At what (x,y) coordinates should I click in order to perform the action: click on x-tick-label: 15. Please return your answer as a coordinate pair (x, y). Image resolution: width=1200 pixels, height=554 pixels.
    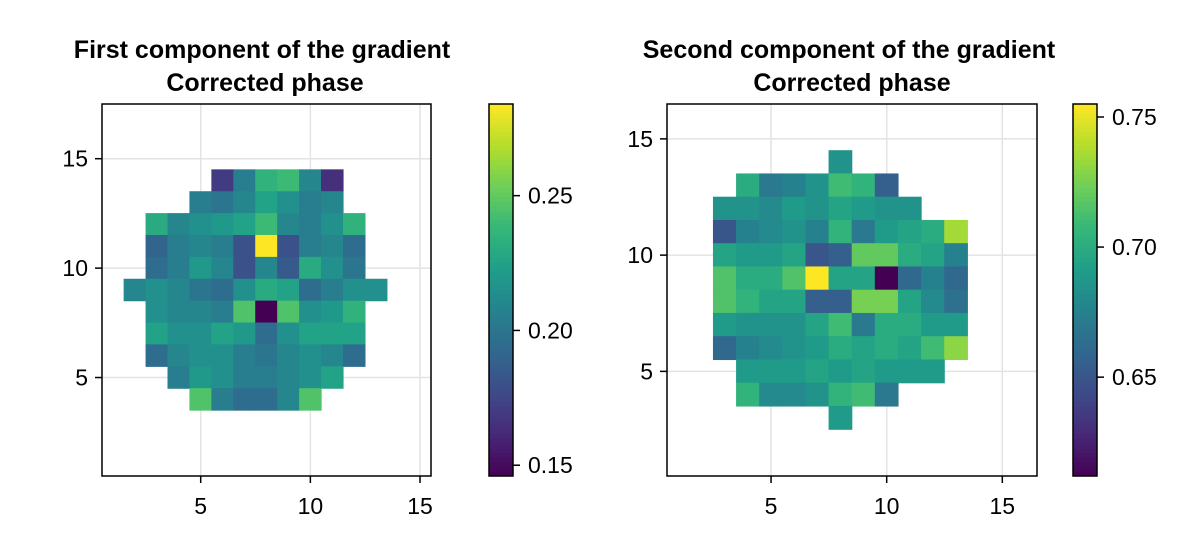
    Looking at the image, I should click on (1003, 506).